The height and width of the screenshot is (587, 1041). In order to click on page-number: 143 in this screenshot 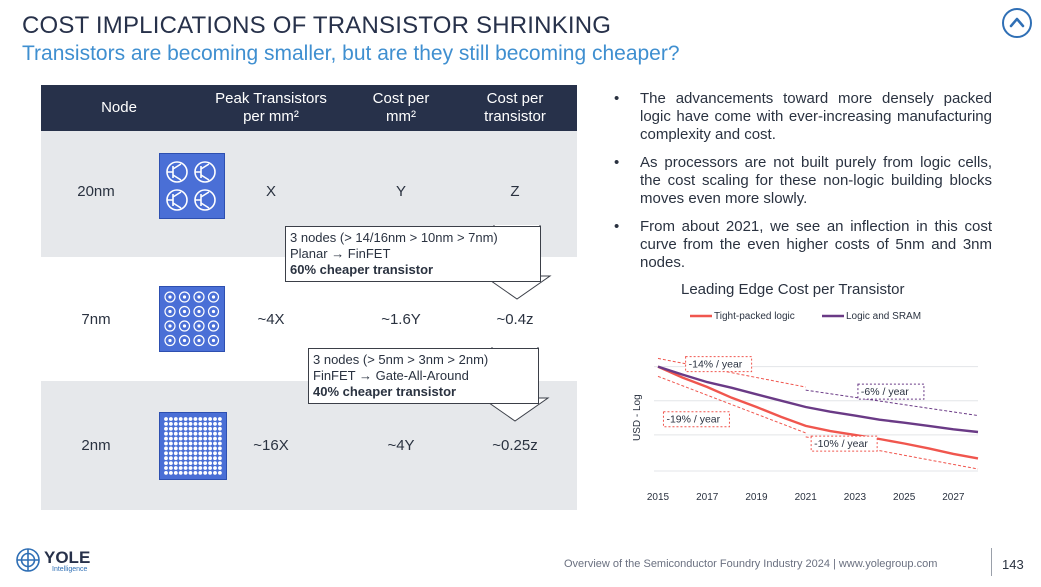, I will do `click(1013, 564)`.